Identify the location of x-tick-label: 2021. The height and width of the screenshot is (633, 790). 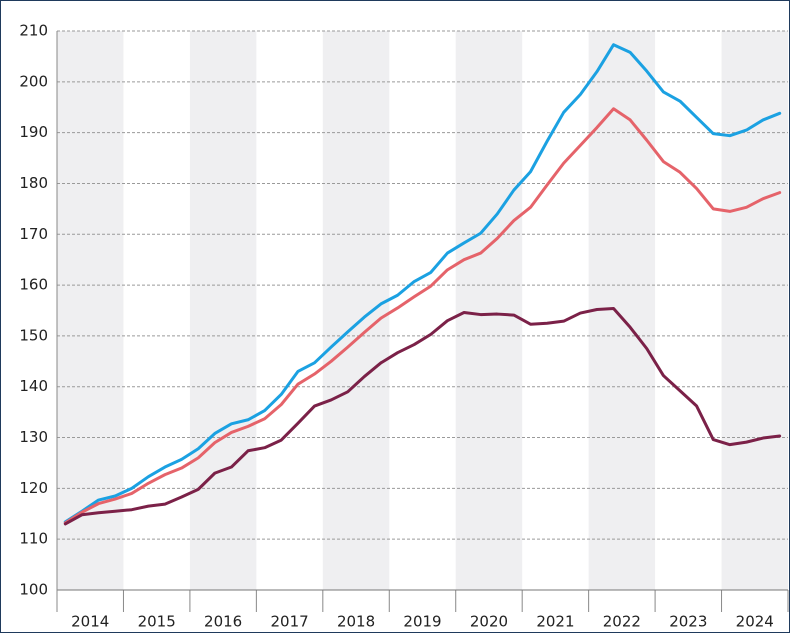
(555, 622).